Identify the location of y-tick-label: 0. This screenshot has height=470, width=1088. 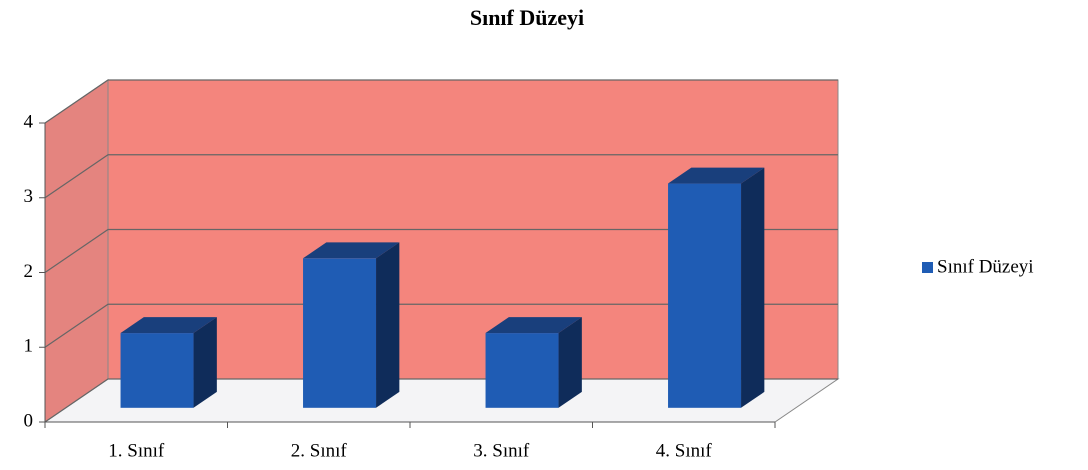
(29, 420).